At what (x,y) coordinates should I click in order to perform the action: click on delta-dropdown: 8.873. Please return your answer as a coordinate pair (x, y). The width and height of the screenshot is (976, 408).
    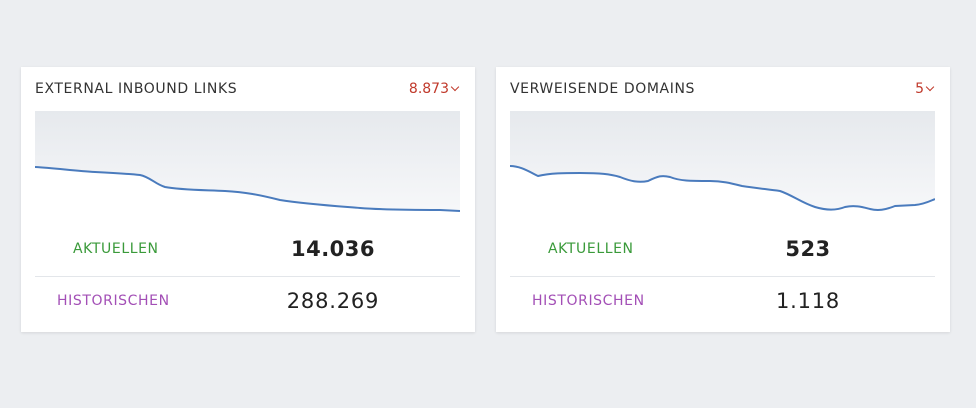
    Looking at the image, I should click on (434, 89).